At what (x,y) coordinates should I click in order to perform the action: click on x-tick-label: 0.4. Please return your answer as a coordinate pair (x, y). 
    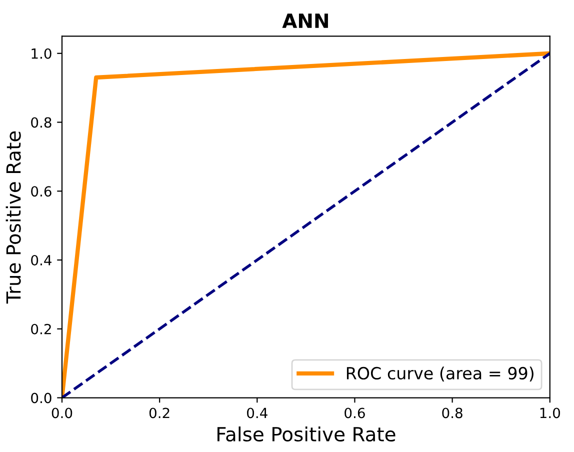
    Looking at the image, I should click on (257, 413).